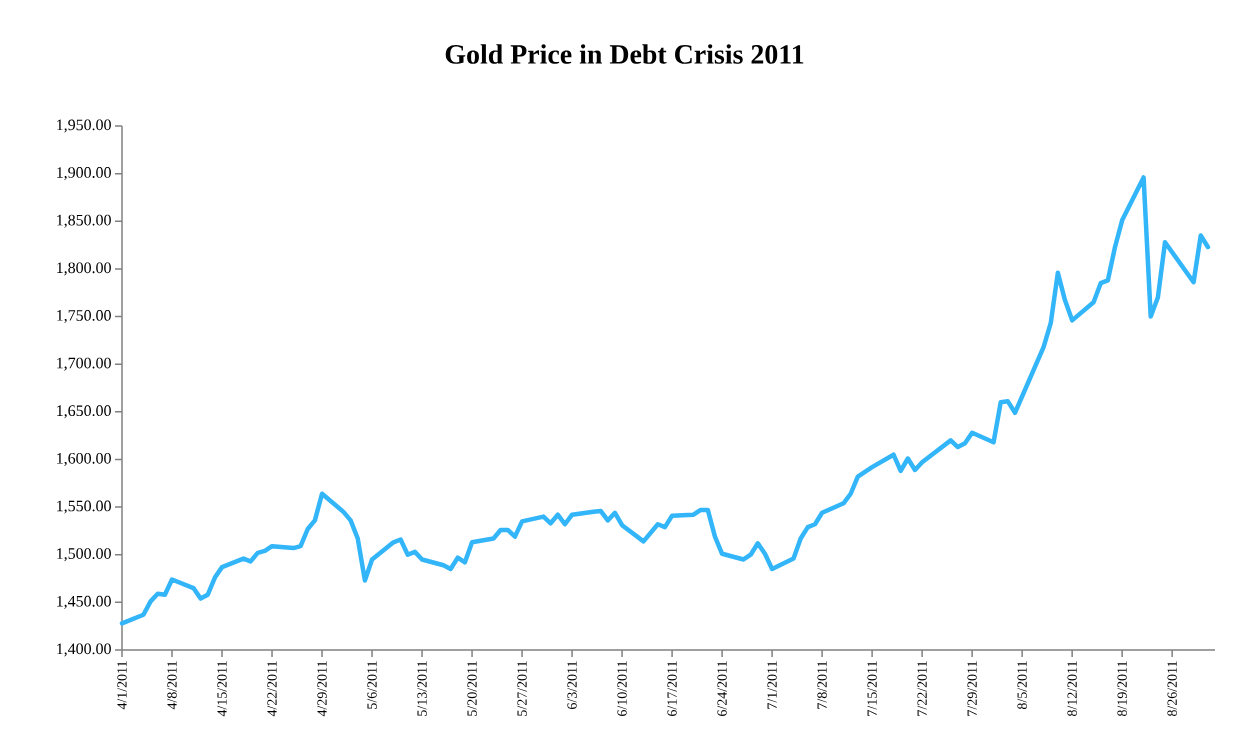 The height and width of the screenshot is (751, 1244). I want to click on x-tick-label: 8/19/2011, so click(1122, 689).